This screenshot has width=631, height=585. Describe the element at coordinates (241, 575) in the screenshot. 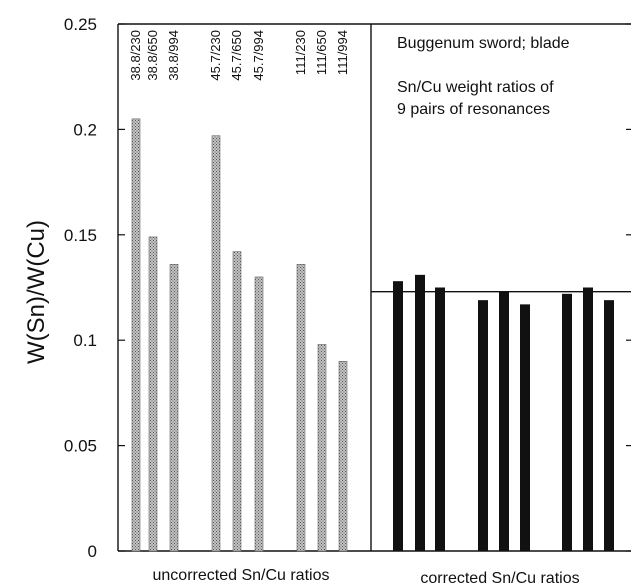

I see `x-axis-label-uncorrected: uncorrected Sn/Cu ratios` at that location.